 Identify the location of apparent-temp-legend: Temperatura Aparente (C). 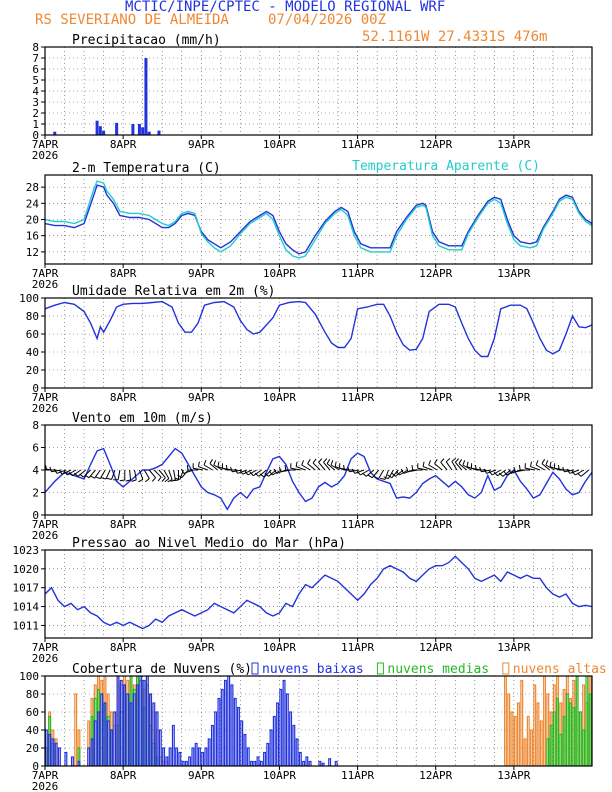
(446, 166).